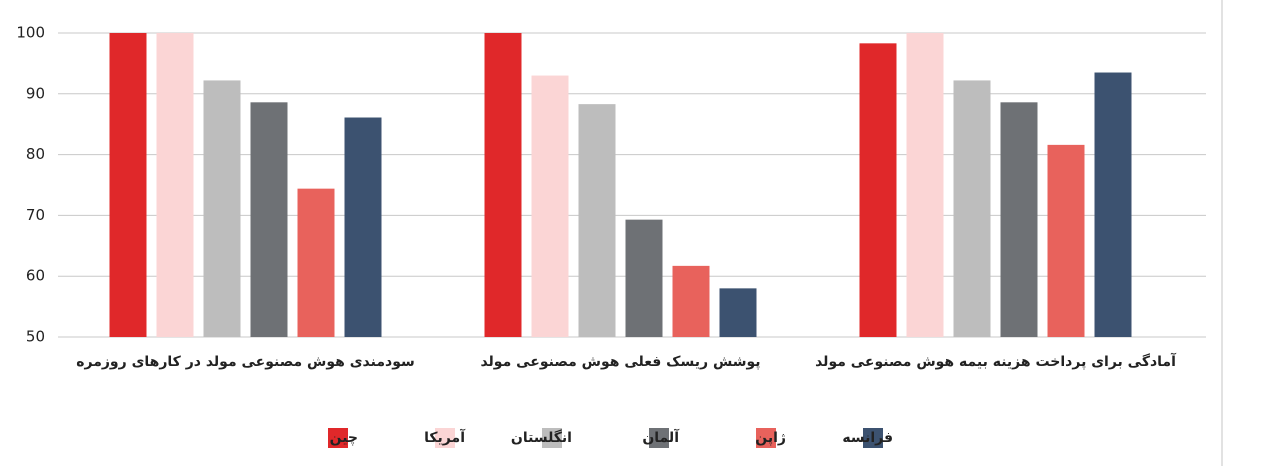 Image resolution: width=1280 pixels, height=466 pixels. What do you see at coordinates (35, 215) in the screenshot?
I see `y-tick-label: 70` at bounding box center [35, 215].